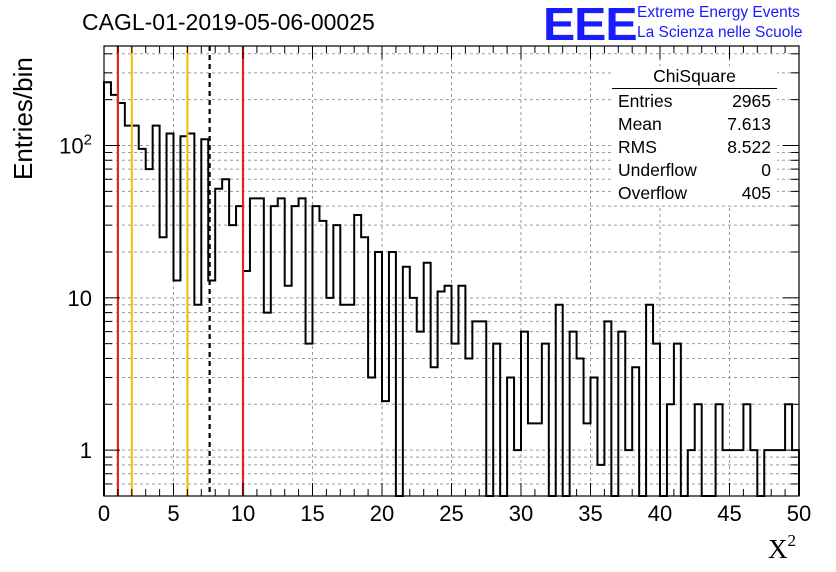  What do you see at coordinates (640, 124) in the screenshot?
I see `stats-label: Mean` at bounding box center [640, 124].